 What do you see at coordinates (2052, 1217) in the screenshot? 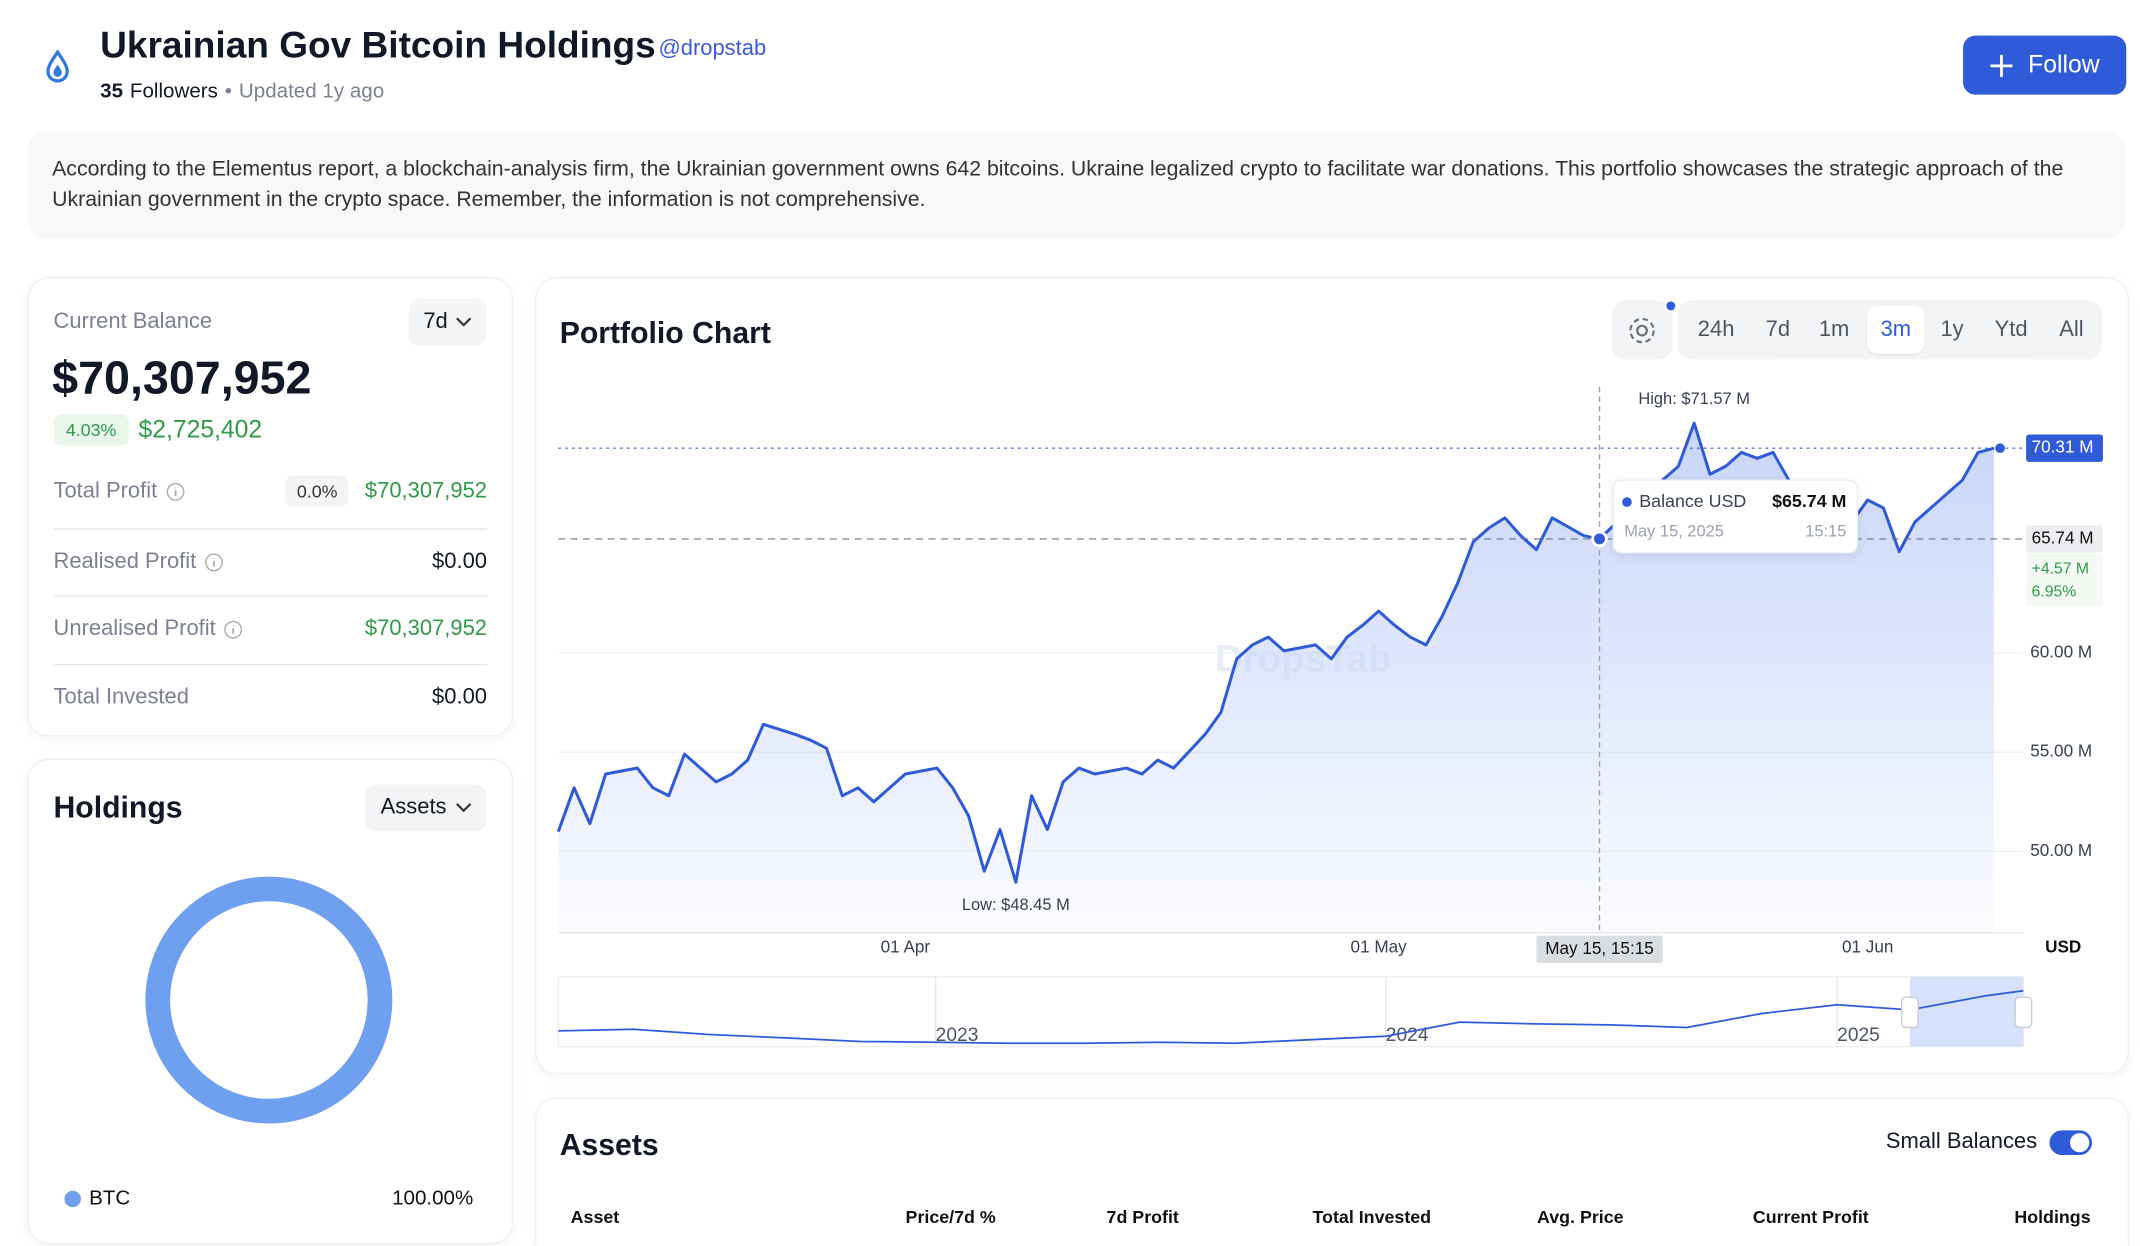
I see `column-header: Holdings` at bounding box center [2052, 1217].